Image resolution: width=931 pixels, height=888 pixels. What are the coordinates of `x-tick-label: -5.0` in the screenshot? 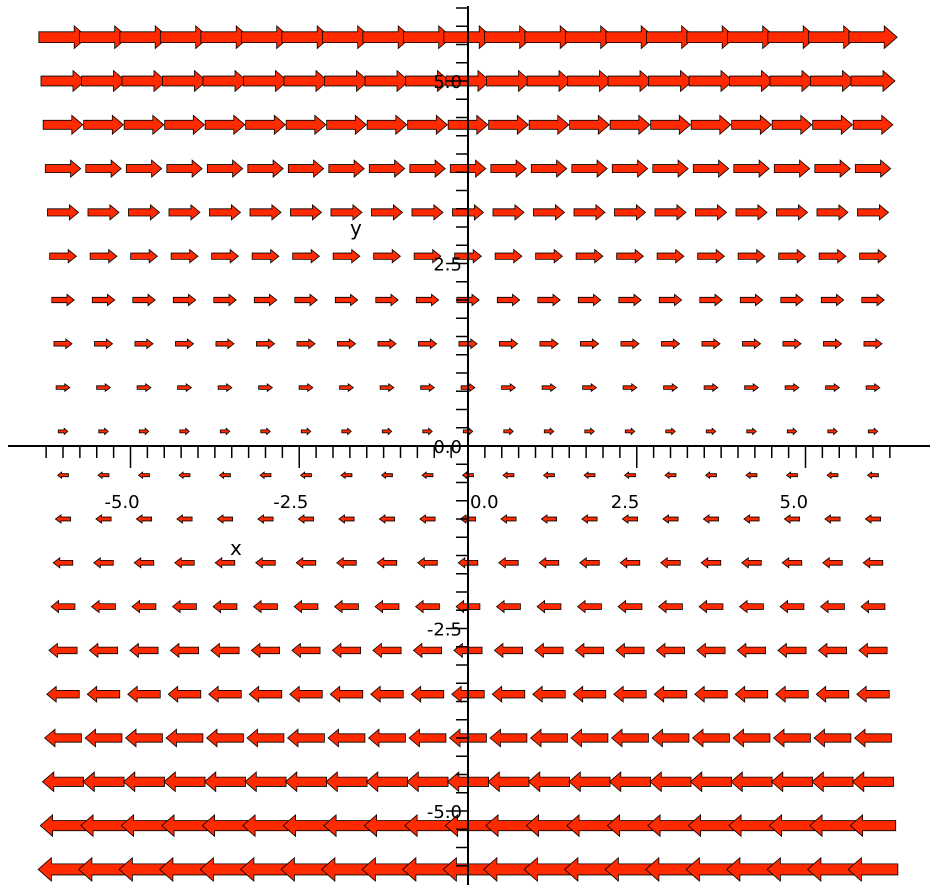 It's located at (122, 502).